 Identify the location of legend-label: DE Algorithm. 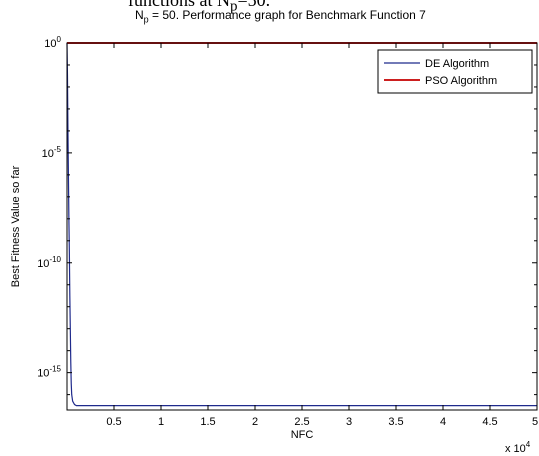
(457, 64).